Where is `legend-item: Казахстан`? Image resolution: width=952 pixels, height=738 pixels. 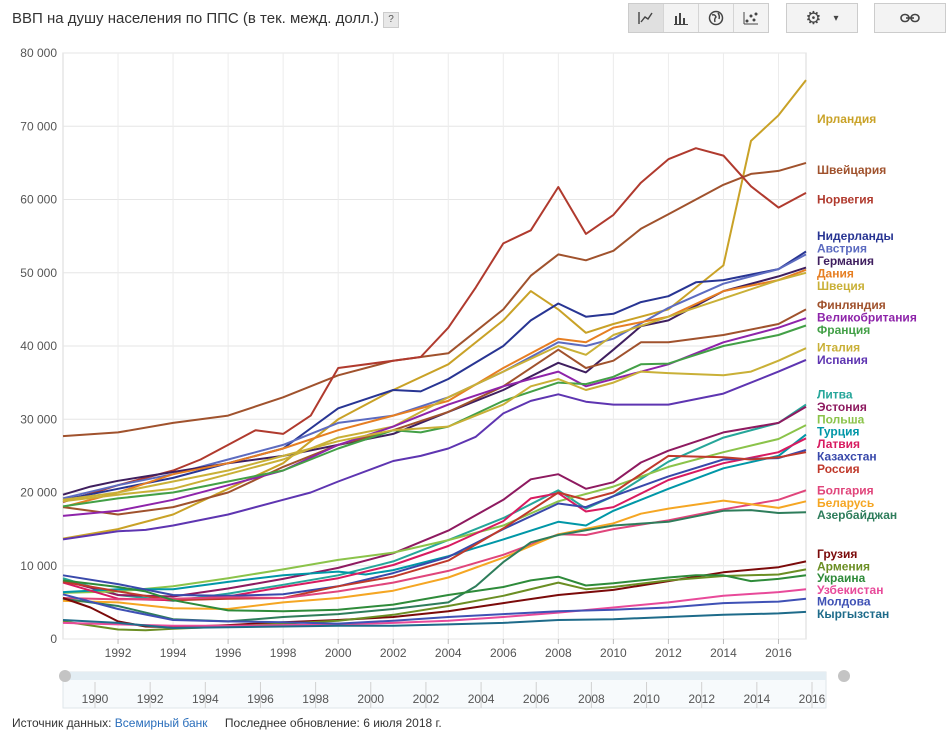 legend-item: Казахстан is located at coordinates (847, 457).